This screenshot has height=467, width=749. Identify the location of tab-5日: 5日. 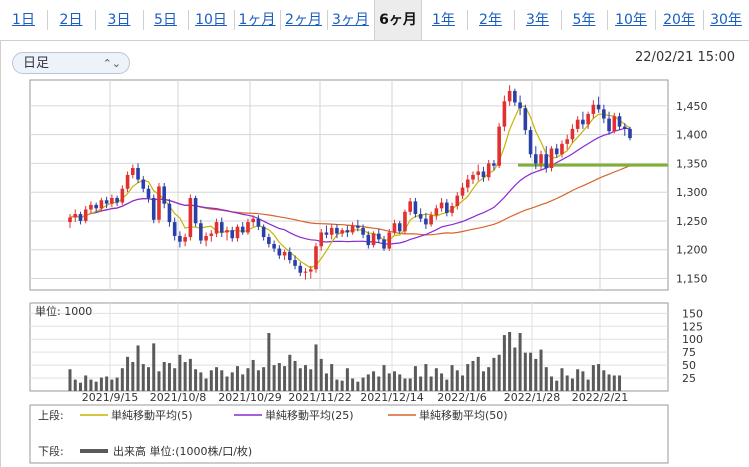
(165, 20).